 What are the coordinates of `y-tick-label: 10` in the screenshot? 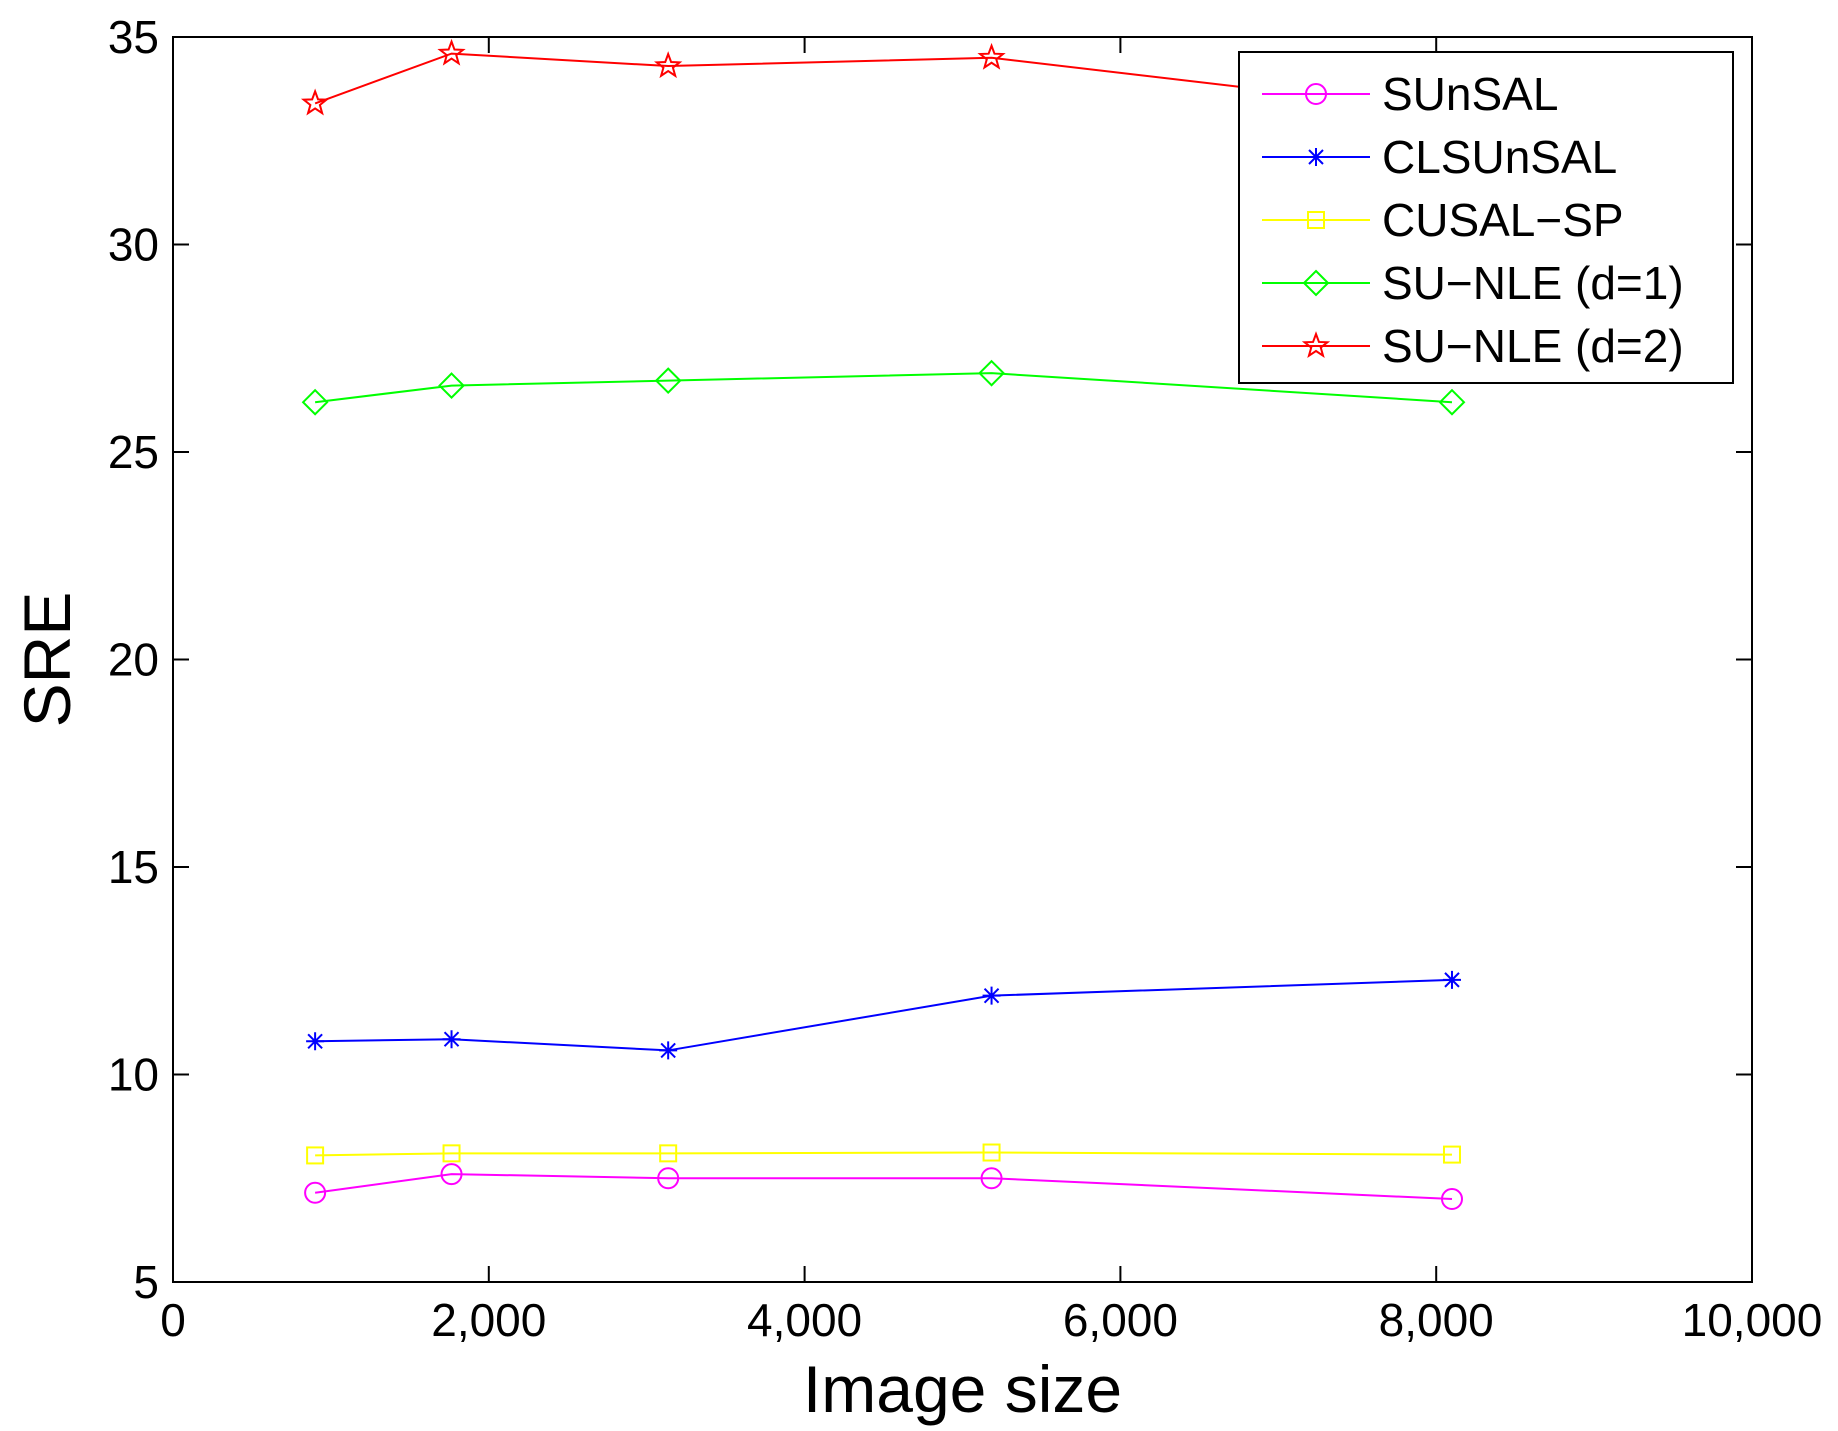 It's located at (133, 1075).